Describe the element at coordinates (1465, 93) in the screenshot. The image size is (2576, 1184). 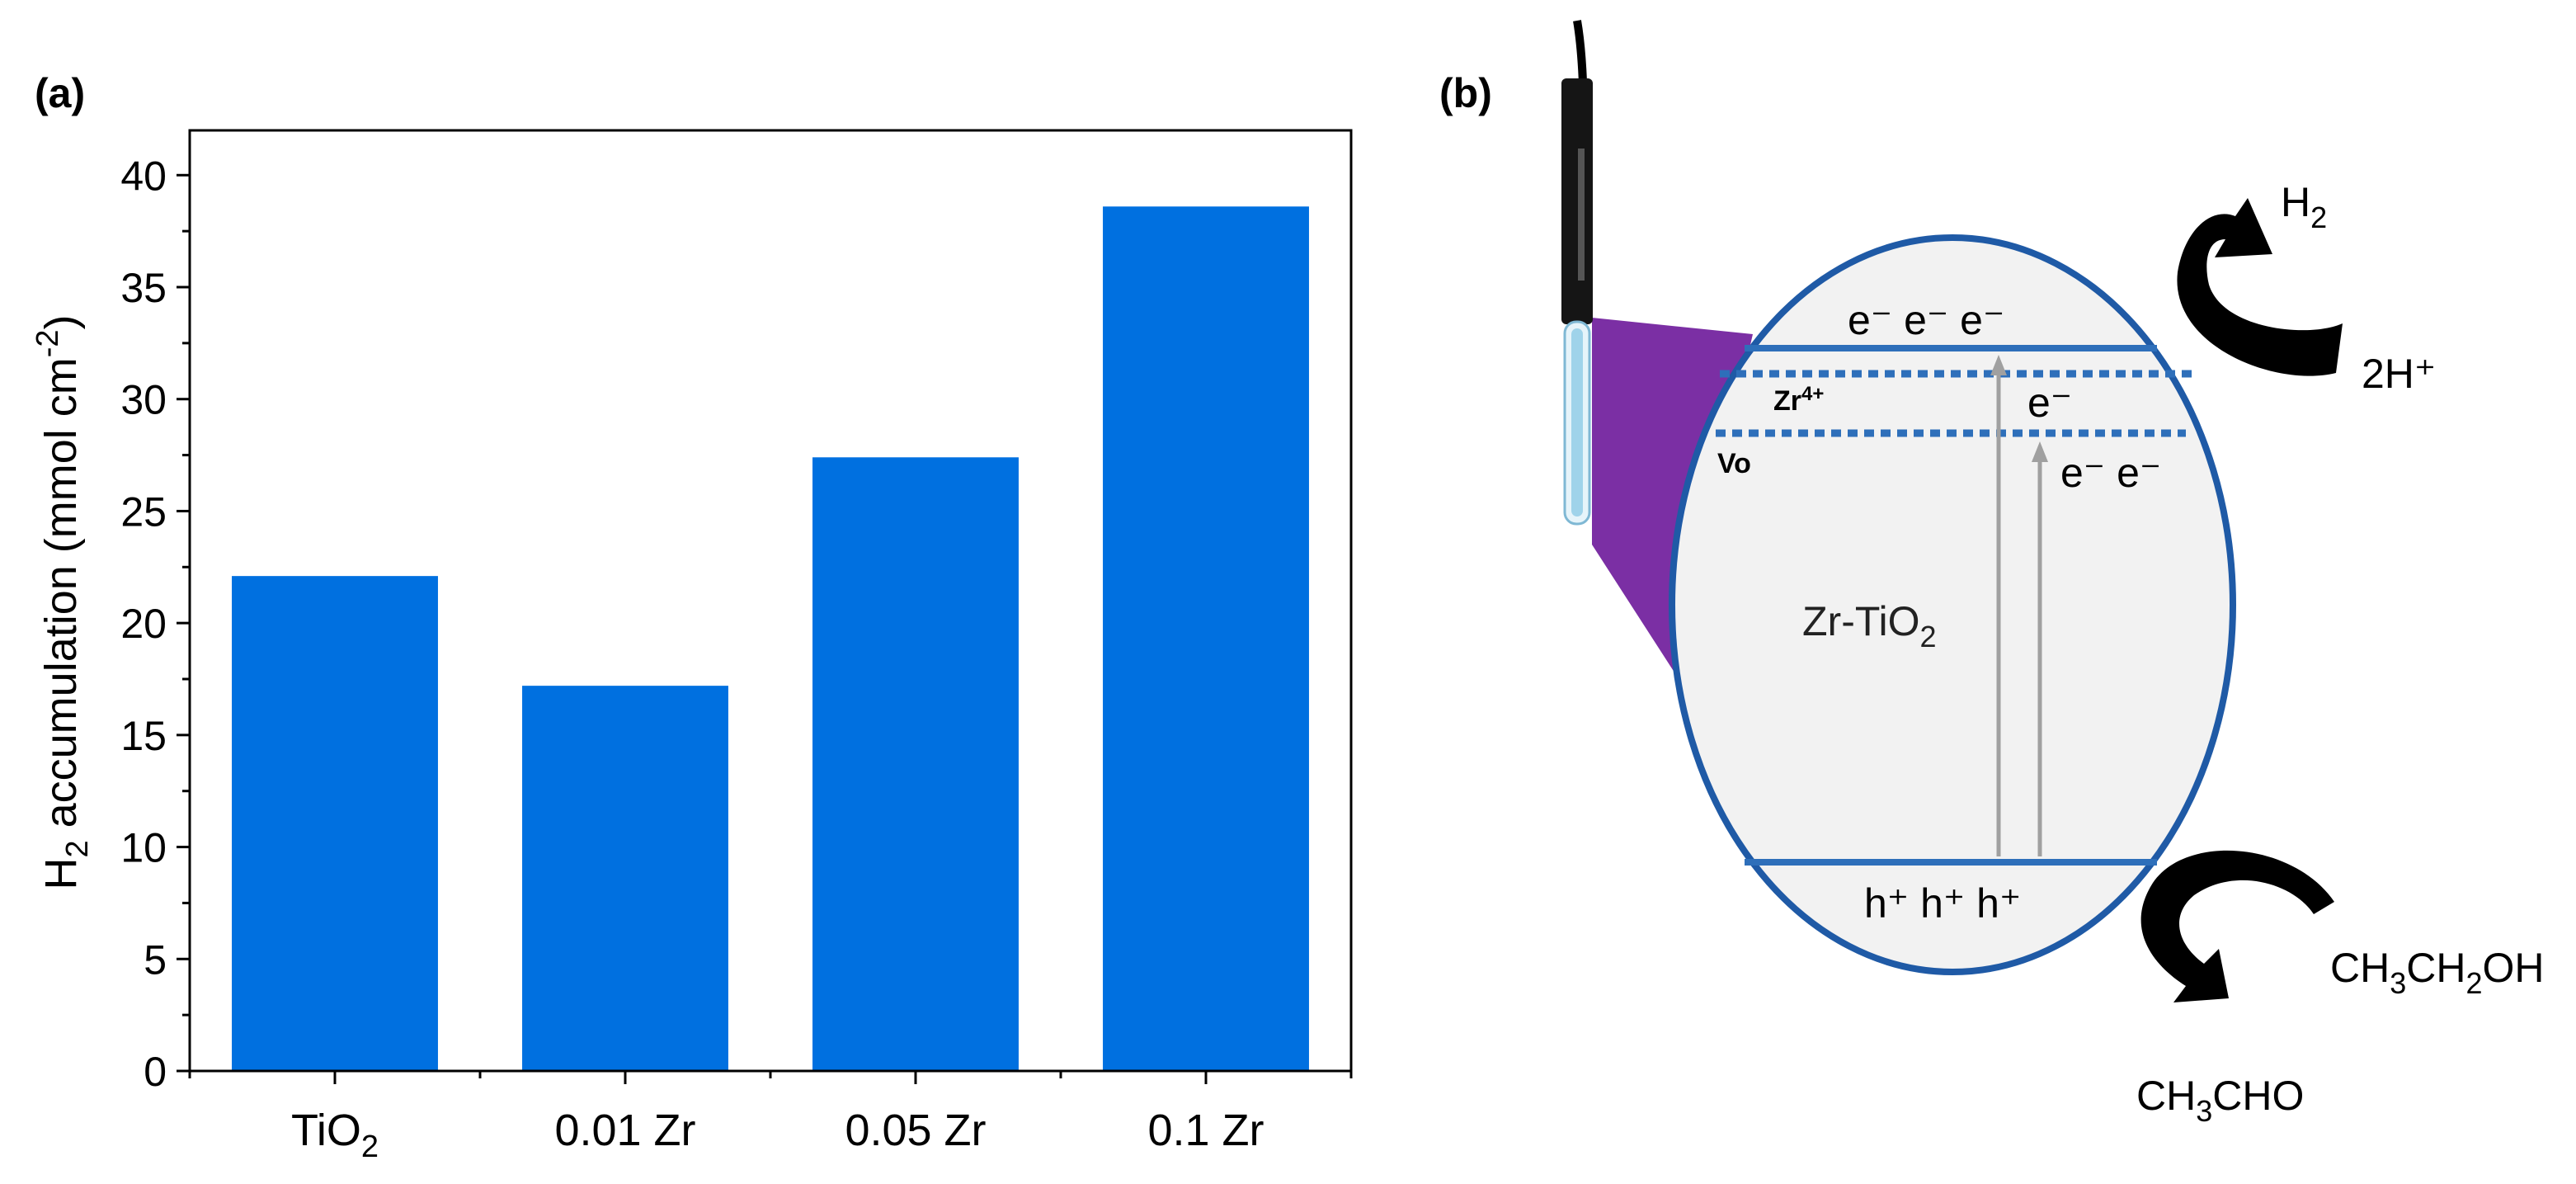
I see `panel-b-label: (b)` at that location.